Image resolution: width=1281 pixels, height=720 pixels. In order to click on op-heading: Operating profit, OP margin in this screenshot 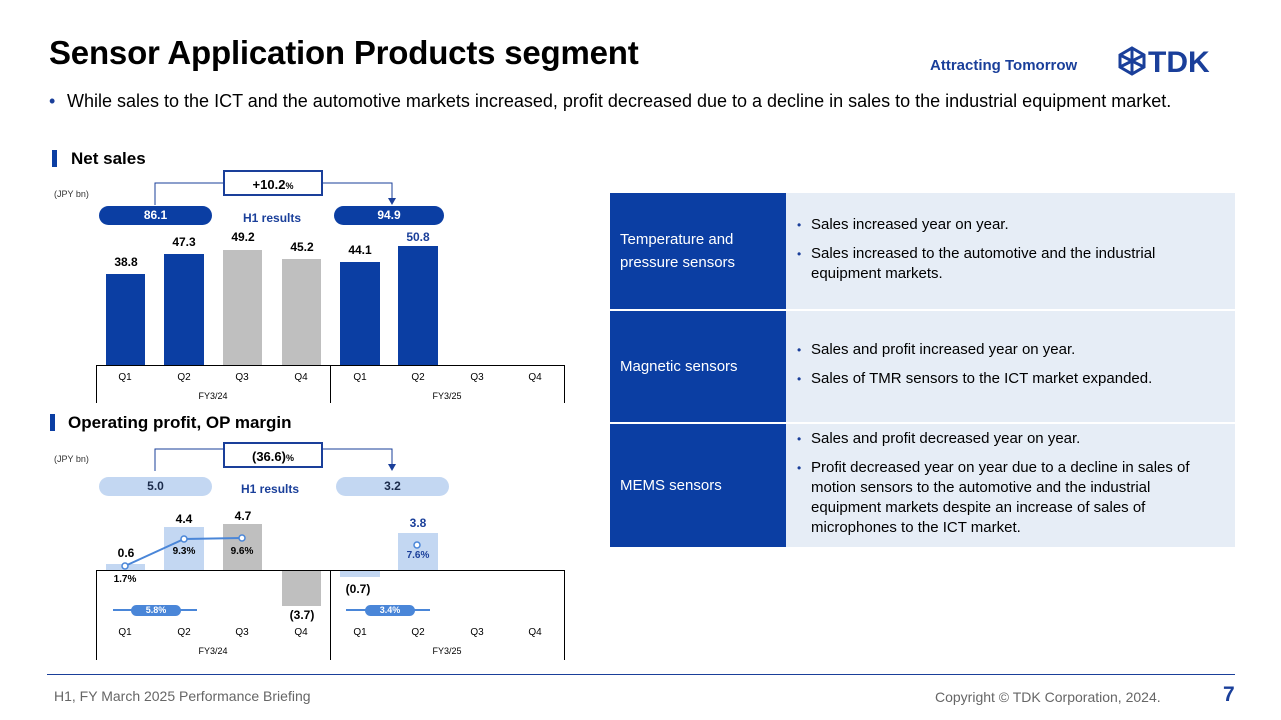, I will do `click(180, 422)`.